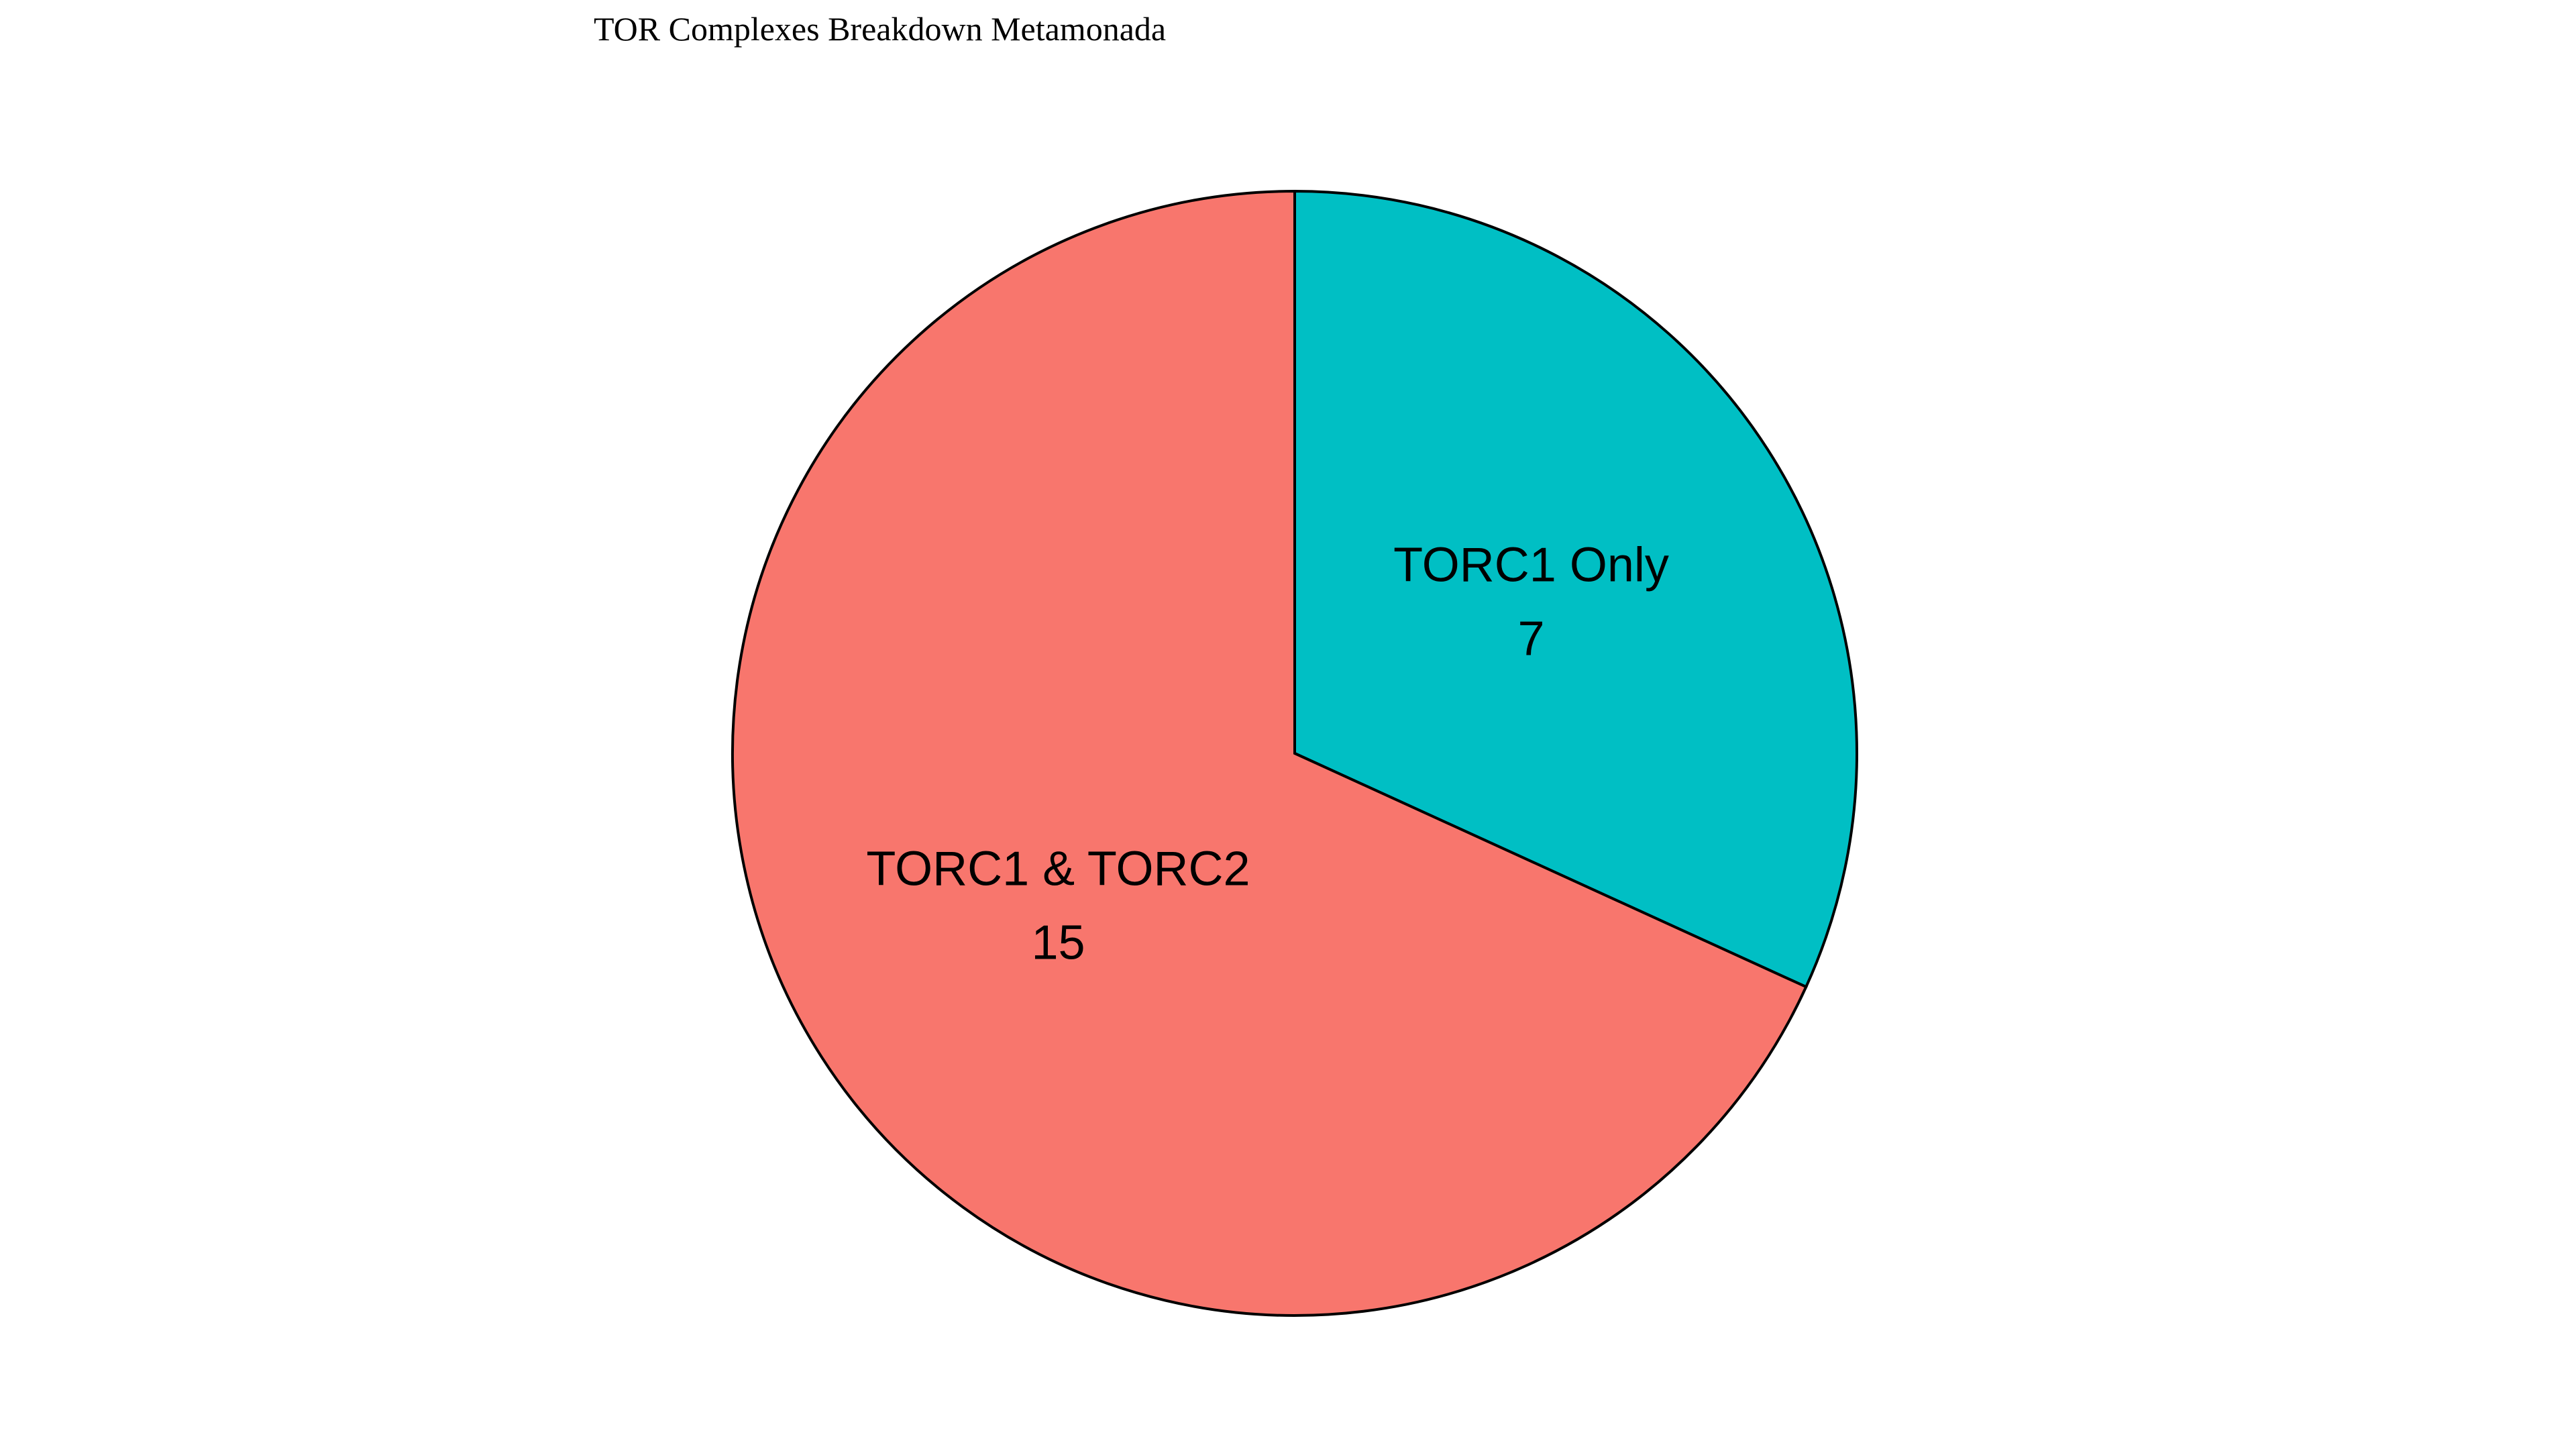  What do you see at coordinates (1531, 565) in the screenshot?
I see `slice-label-0: TORC1 Only` at bounding box center [1531, 565].